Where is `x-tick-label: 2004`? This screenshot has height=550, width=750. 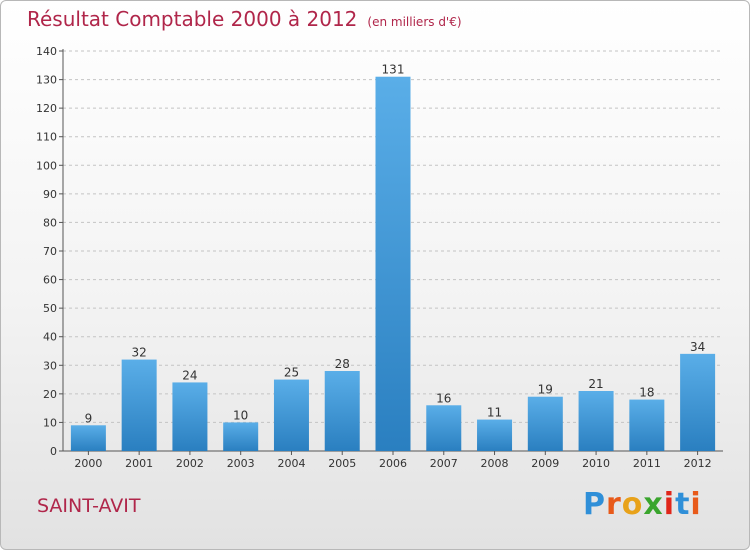 x-tick-label: 2004 is located at coordinates (291, 463).